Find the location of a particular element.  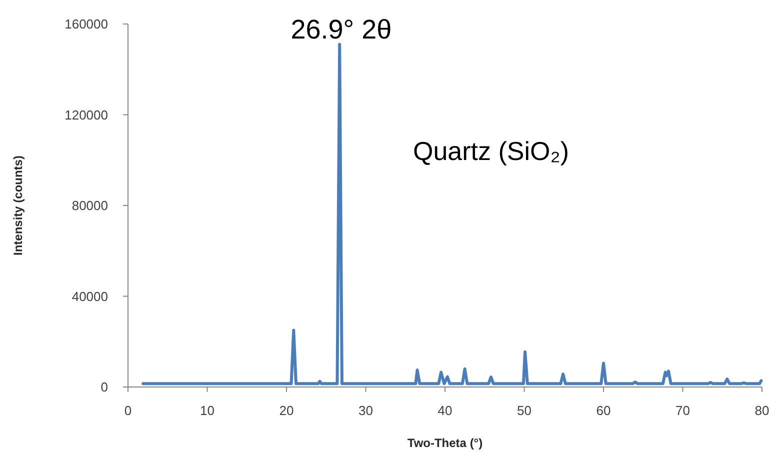

y-tick-label: 160000 is located at coordinates (86, 24).